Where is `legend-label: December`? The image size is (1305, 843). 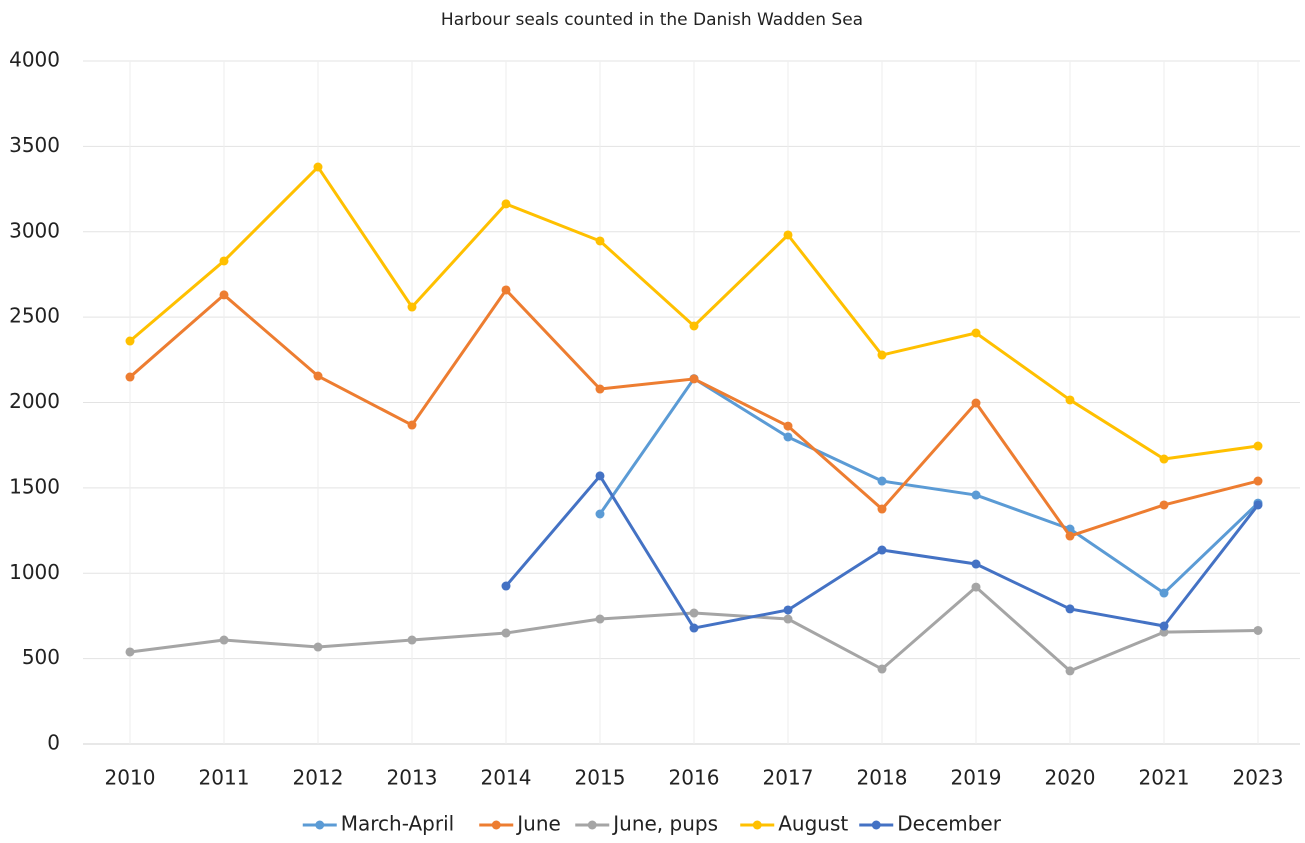
legend-label: December is located at coordinates (949, 824).